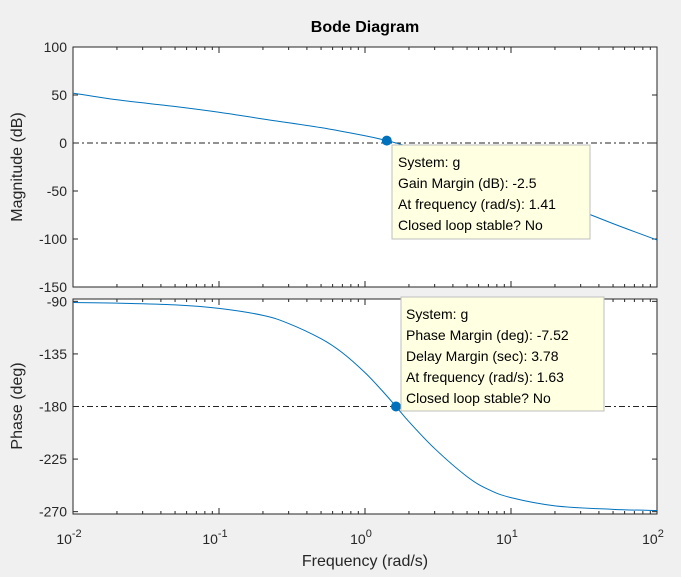  What do you see at coordinates (482, 356) in the screenshot?
I see `phase-margin-datatip-line: Delay Margin (sec): 3.78` at bounding box center [482, 356].